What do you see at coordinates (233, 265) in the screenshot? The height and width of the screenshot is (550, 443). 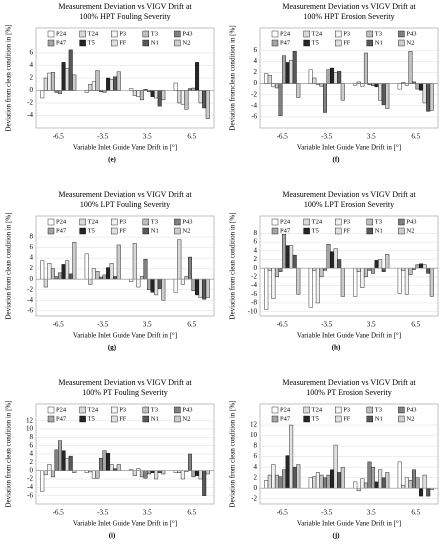 I see `y-axis-label: Deviation from clean condition in [%]` at bounding box center [233, 265].